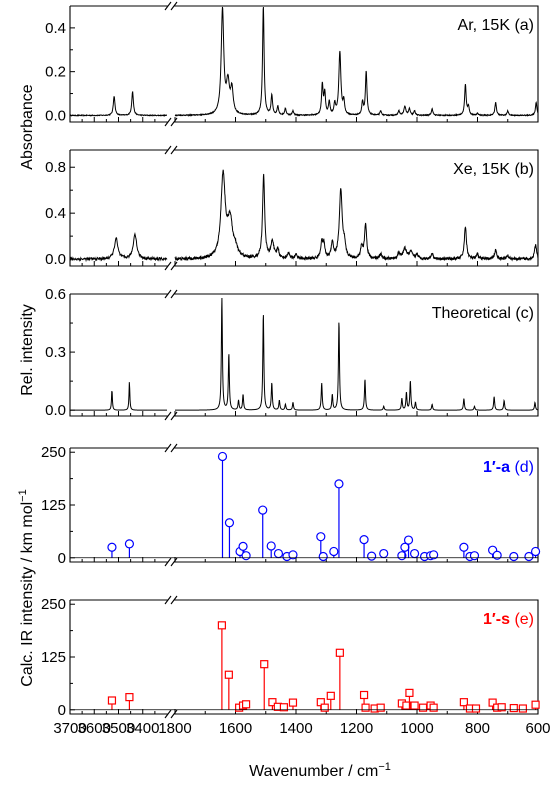 This screenshot has width=550, height=786. Describe the element at coordinates (118, 396) in the screenshot. I see `spectrum-line-c-nh-region` at that location.